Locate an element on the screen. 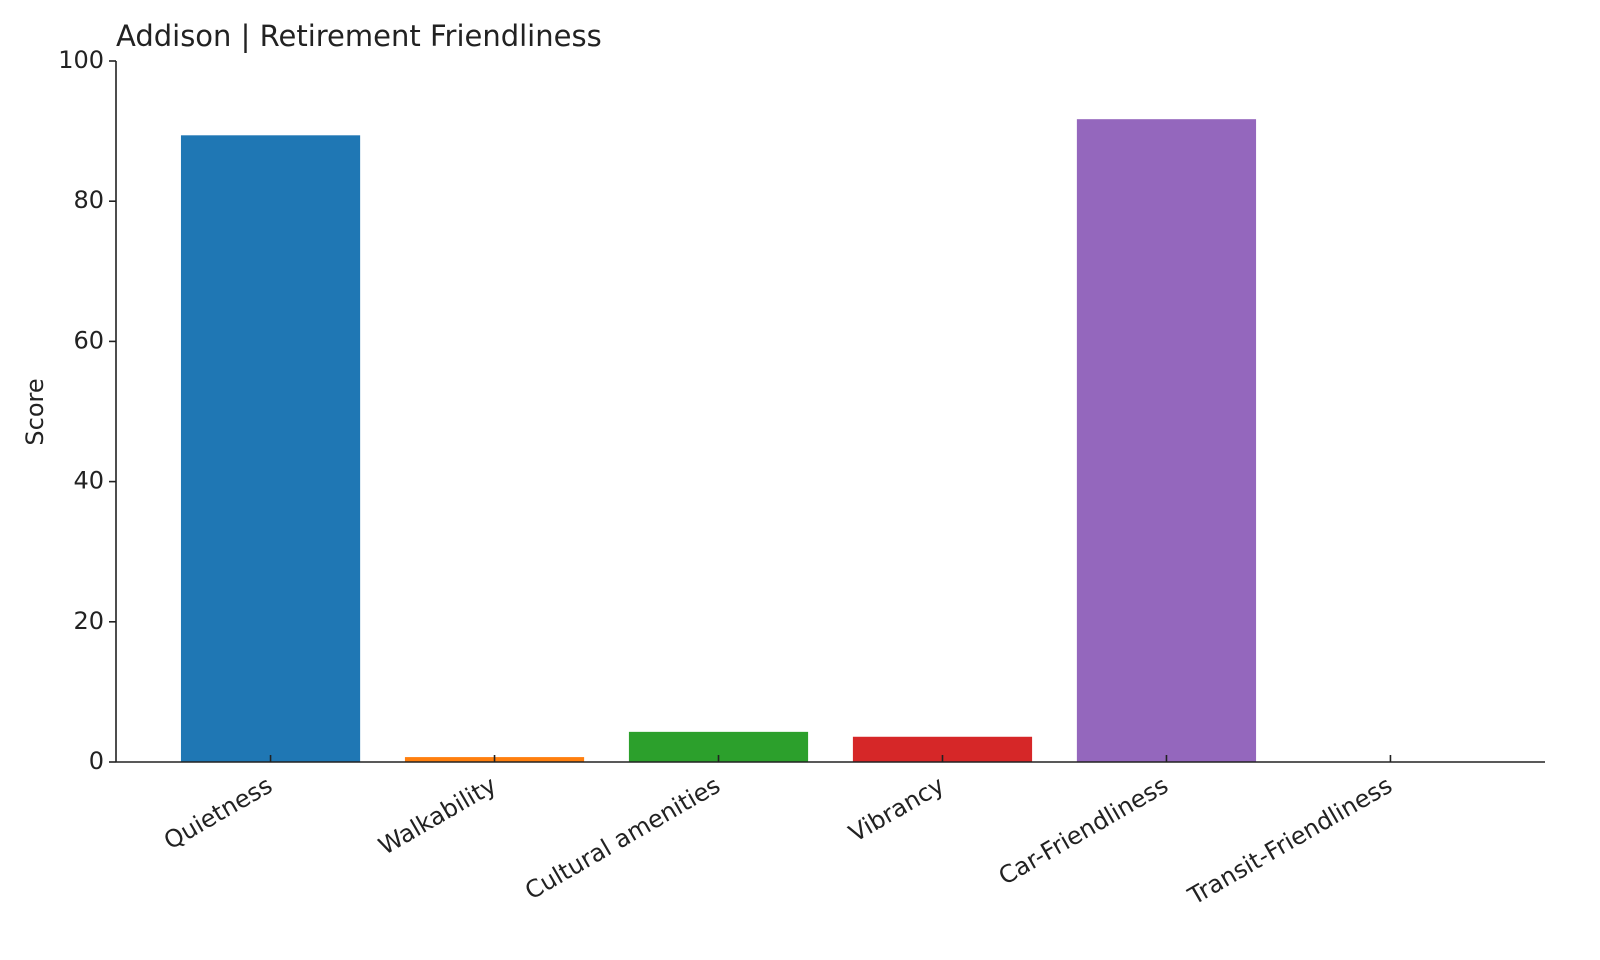 The width and height of the screenshot is (1600, 960). x-tick-label: Vibrancy is located at coordinates (896, 809).